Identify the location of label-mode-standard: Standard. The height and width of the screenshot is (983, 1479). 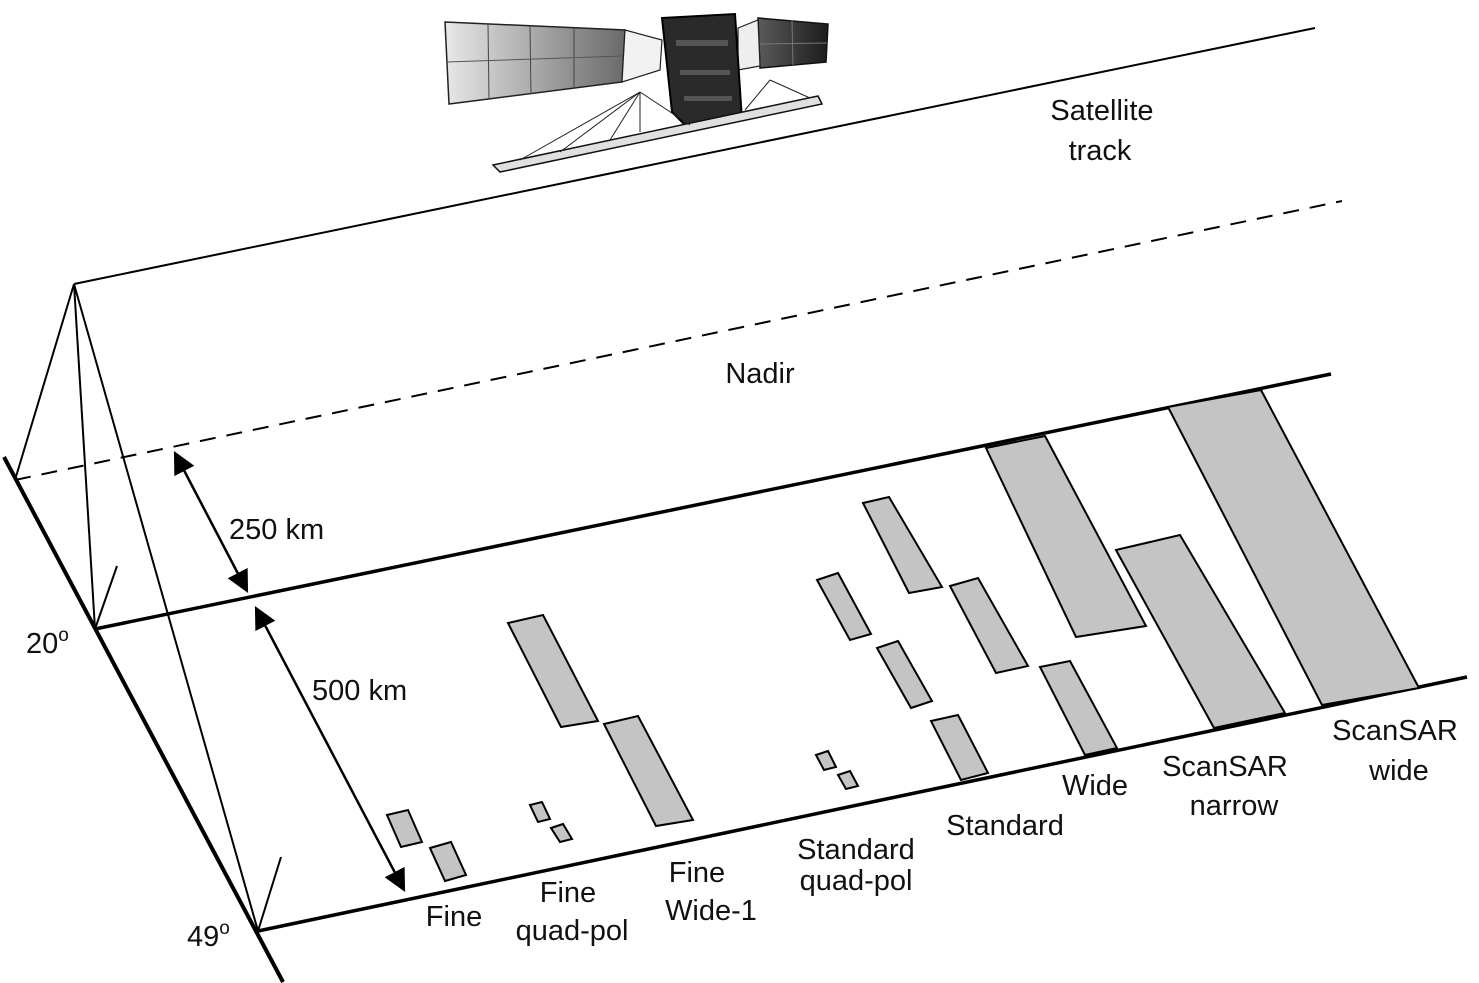
(1005, 826).